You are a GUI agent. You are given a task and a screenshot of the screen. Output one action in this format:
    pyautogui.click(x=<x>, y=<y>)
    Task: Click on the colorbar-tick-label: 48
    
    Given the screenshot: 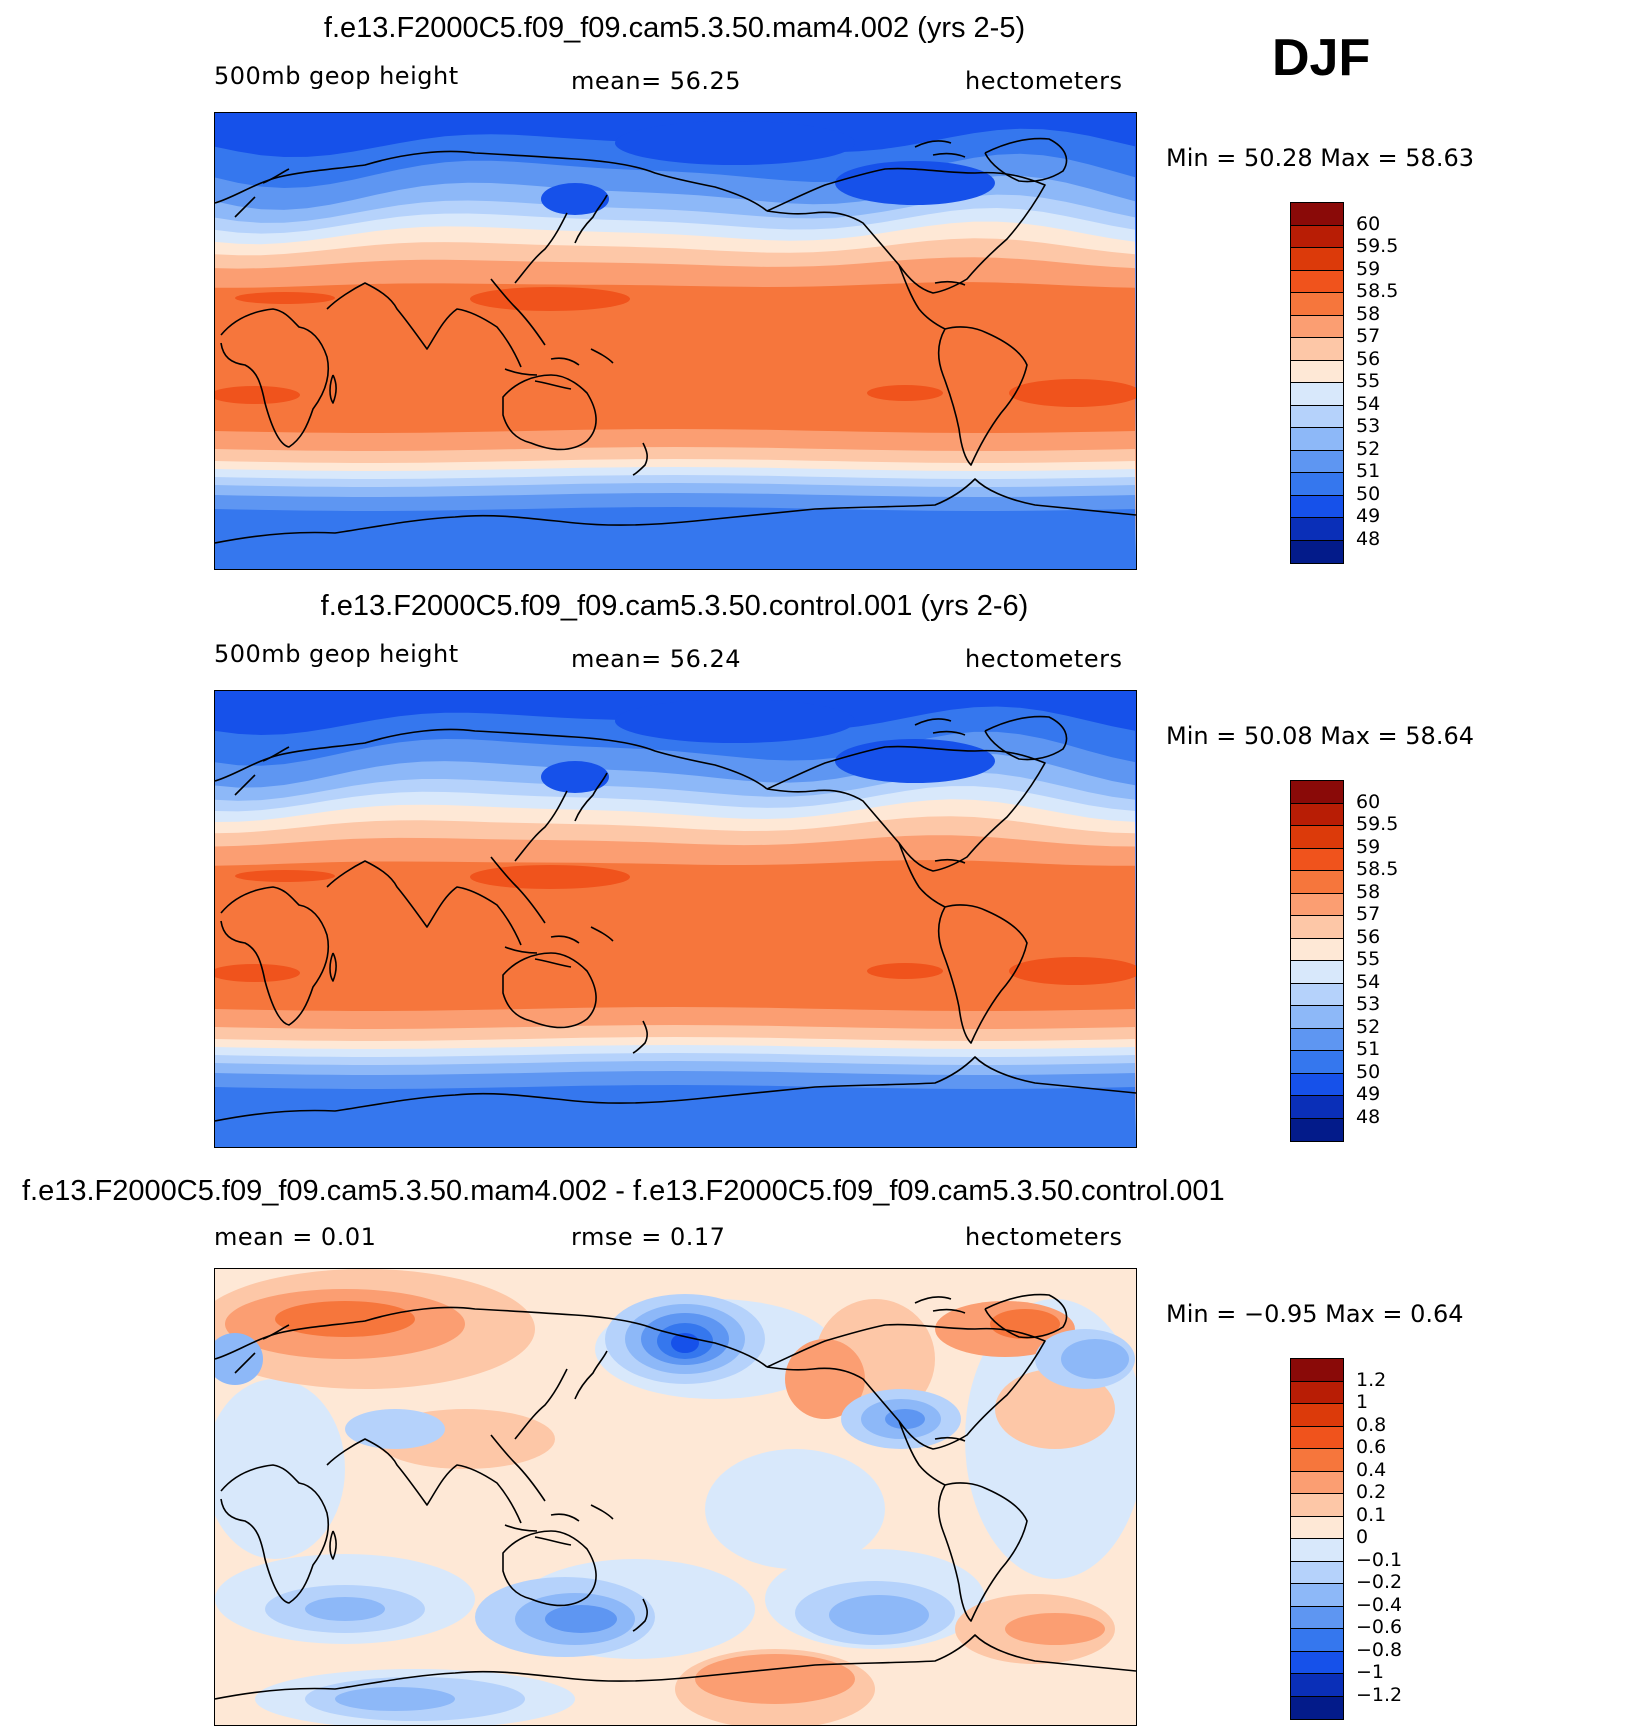 What is the action you would take?
    pyautogui.click(x=1368, y=538)
    